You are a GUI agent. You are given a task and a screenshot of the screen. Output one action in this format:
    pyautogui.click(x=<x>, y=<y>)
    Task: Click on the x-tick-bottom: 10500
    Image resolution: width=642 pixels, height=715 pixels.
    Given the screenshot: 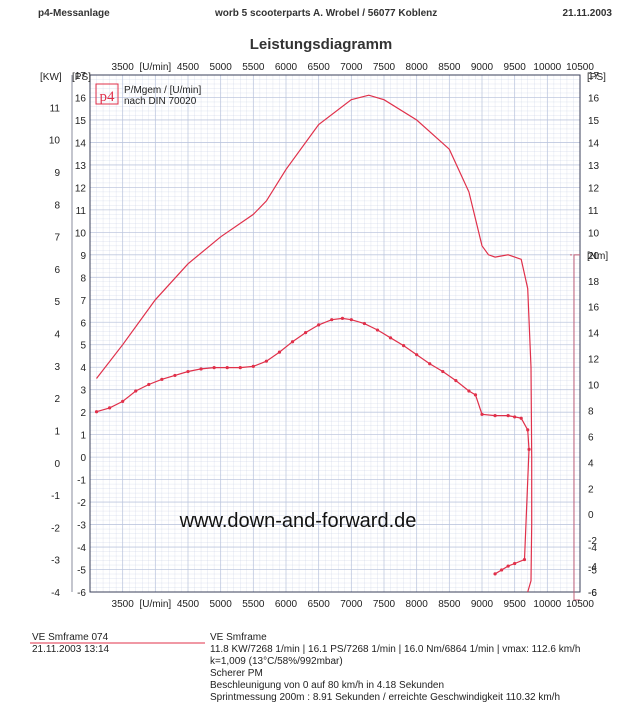 What is the action you would take?
    pyautogui.click(x=580, y=604)
    